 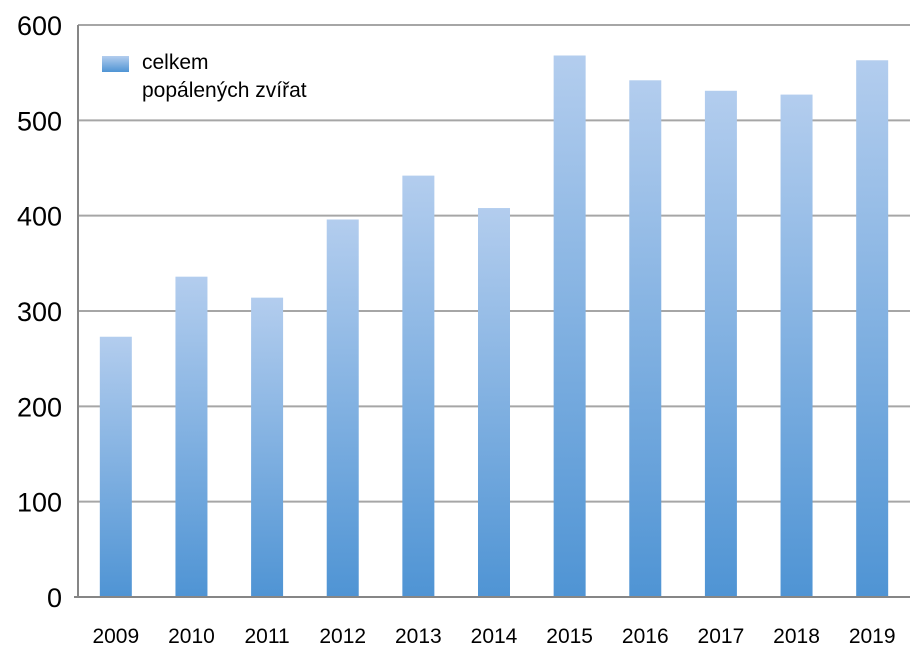 What do you see at coordinates (191, 635) in the screenshot?
I see `x-tick-label: 2010` at bounding box center [191, 635].